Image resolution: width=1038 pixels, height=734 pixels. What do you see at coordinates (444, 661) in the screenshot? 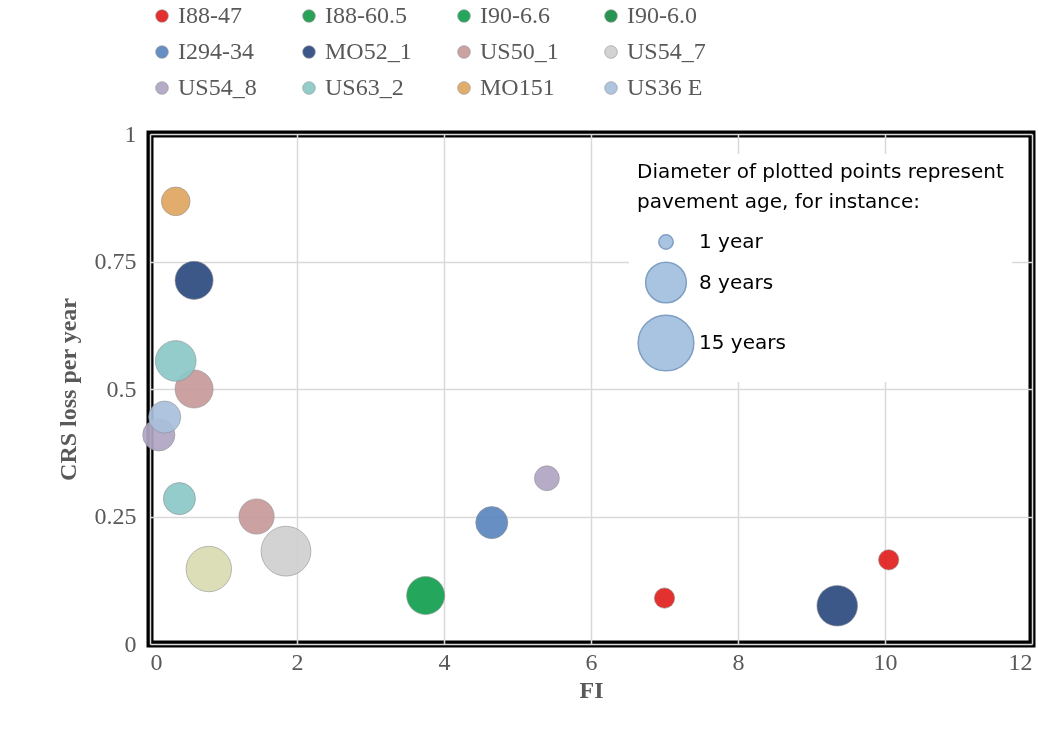
I see `x-tick-label: 4` at bounding box center [444, 661].